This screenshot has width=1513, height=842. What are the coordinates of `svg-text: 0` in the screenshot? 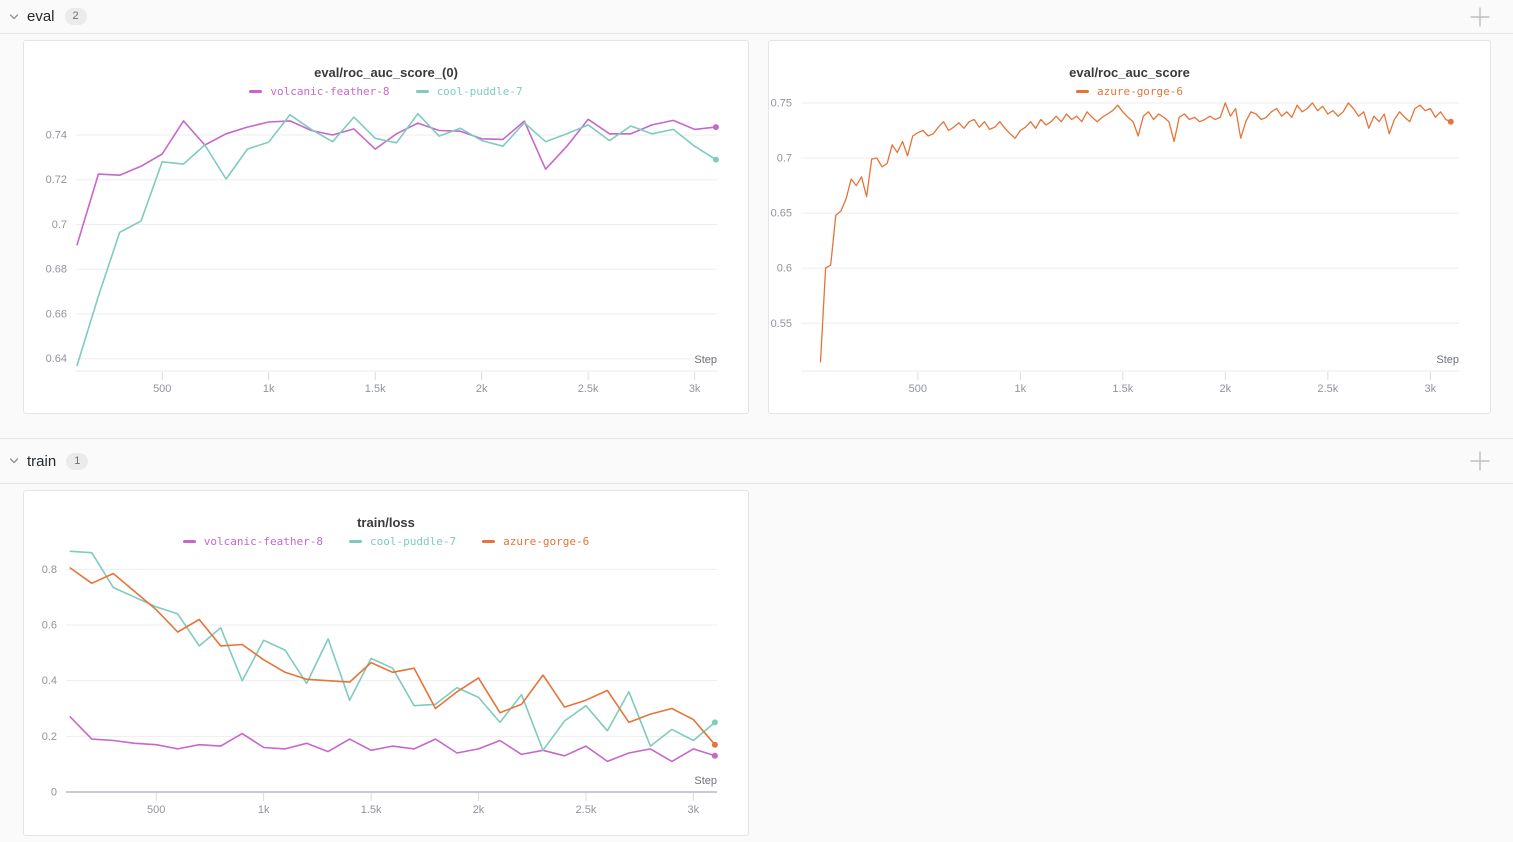 It's located at (54, 793).